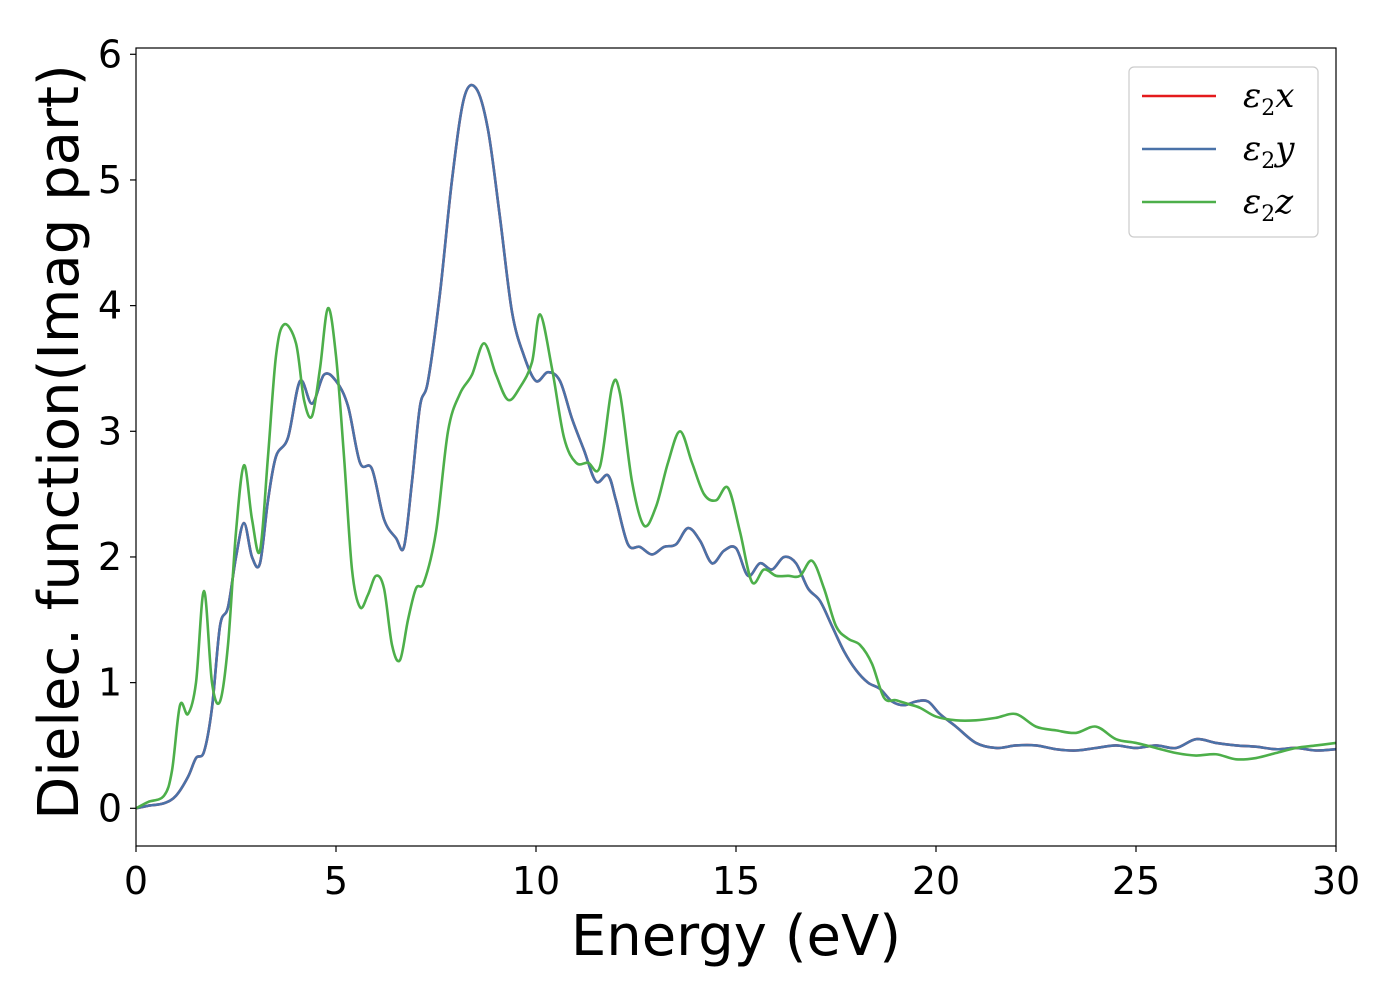 The image size is (1400, 1005). What do you see at coordinates (110, 557) in the screenshot?
I see `y-tick-label: 2` at bounding box center [110, 557].